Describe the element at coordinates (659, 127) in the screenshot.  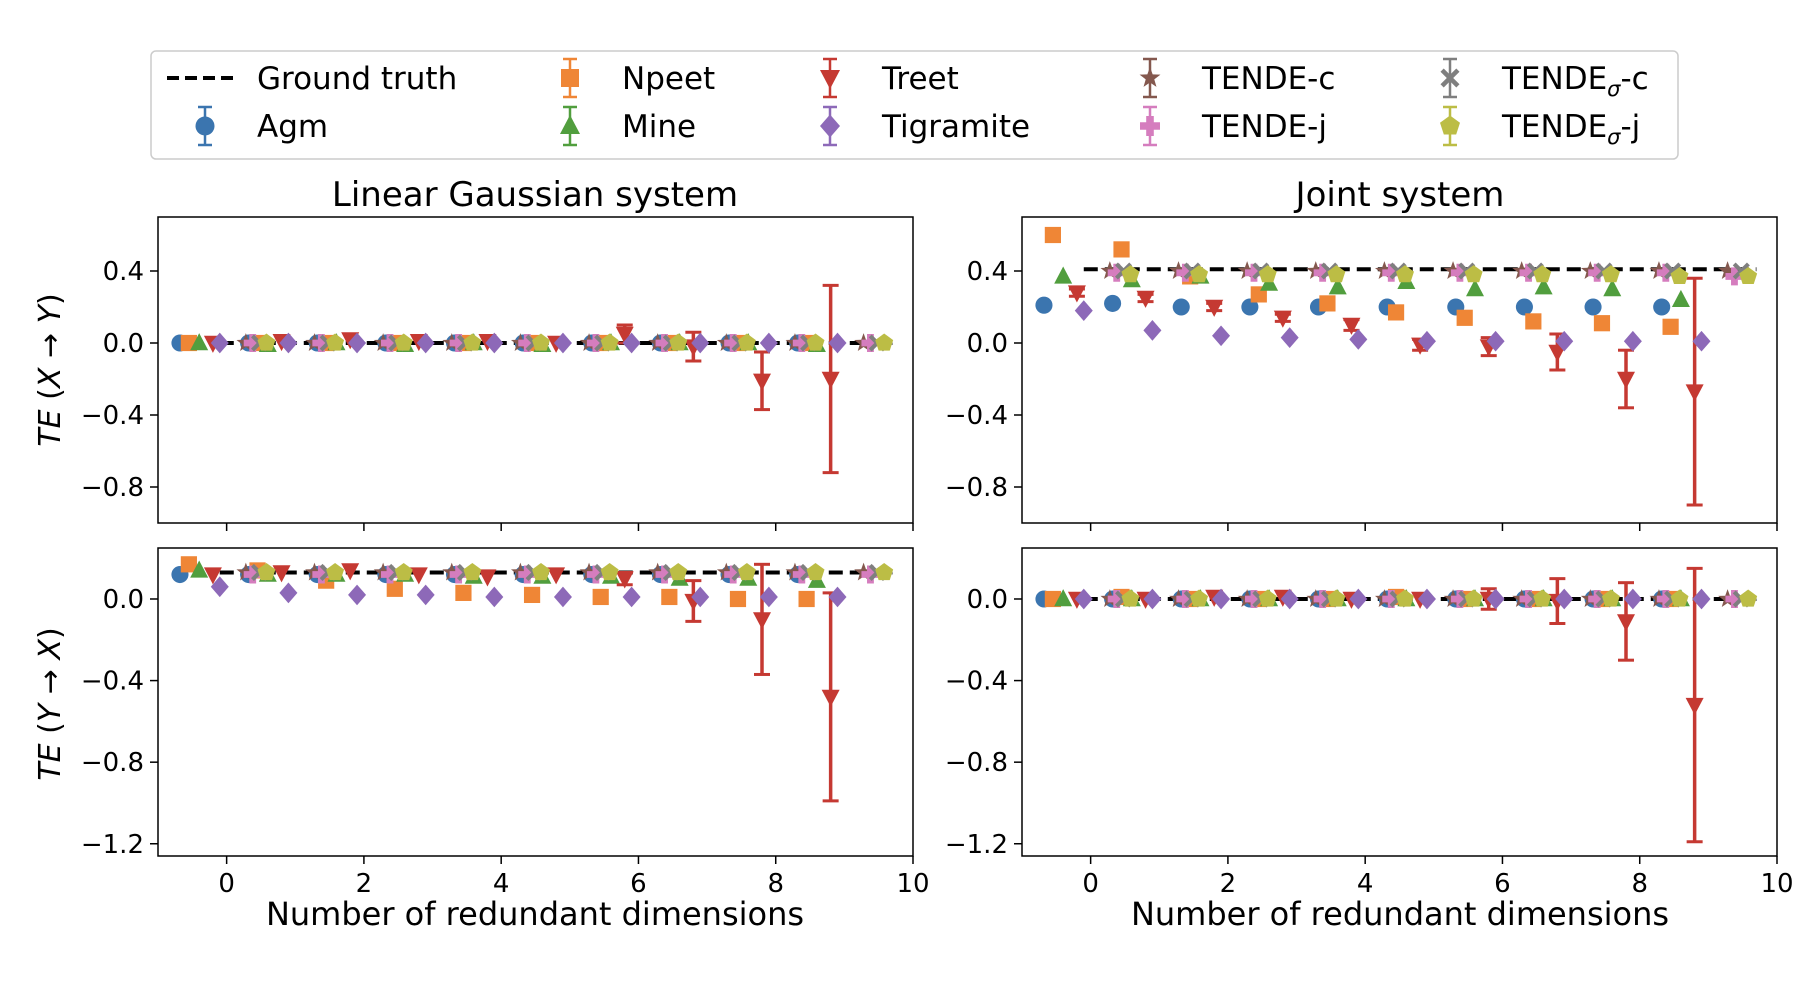
I see `legend-label-mine: Mine` at that location.